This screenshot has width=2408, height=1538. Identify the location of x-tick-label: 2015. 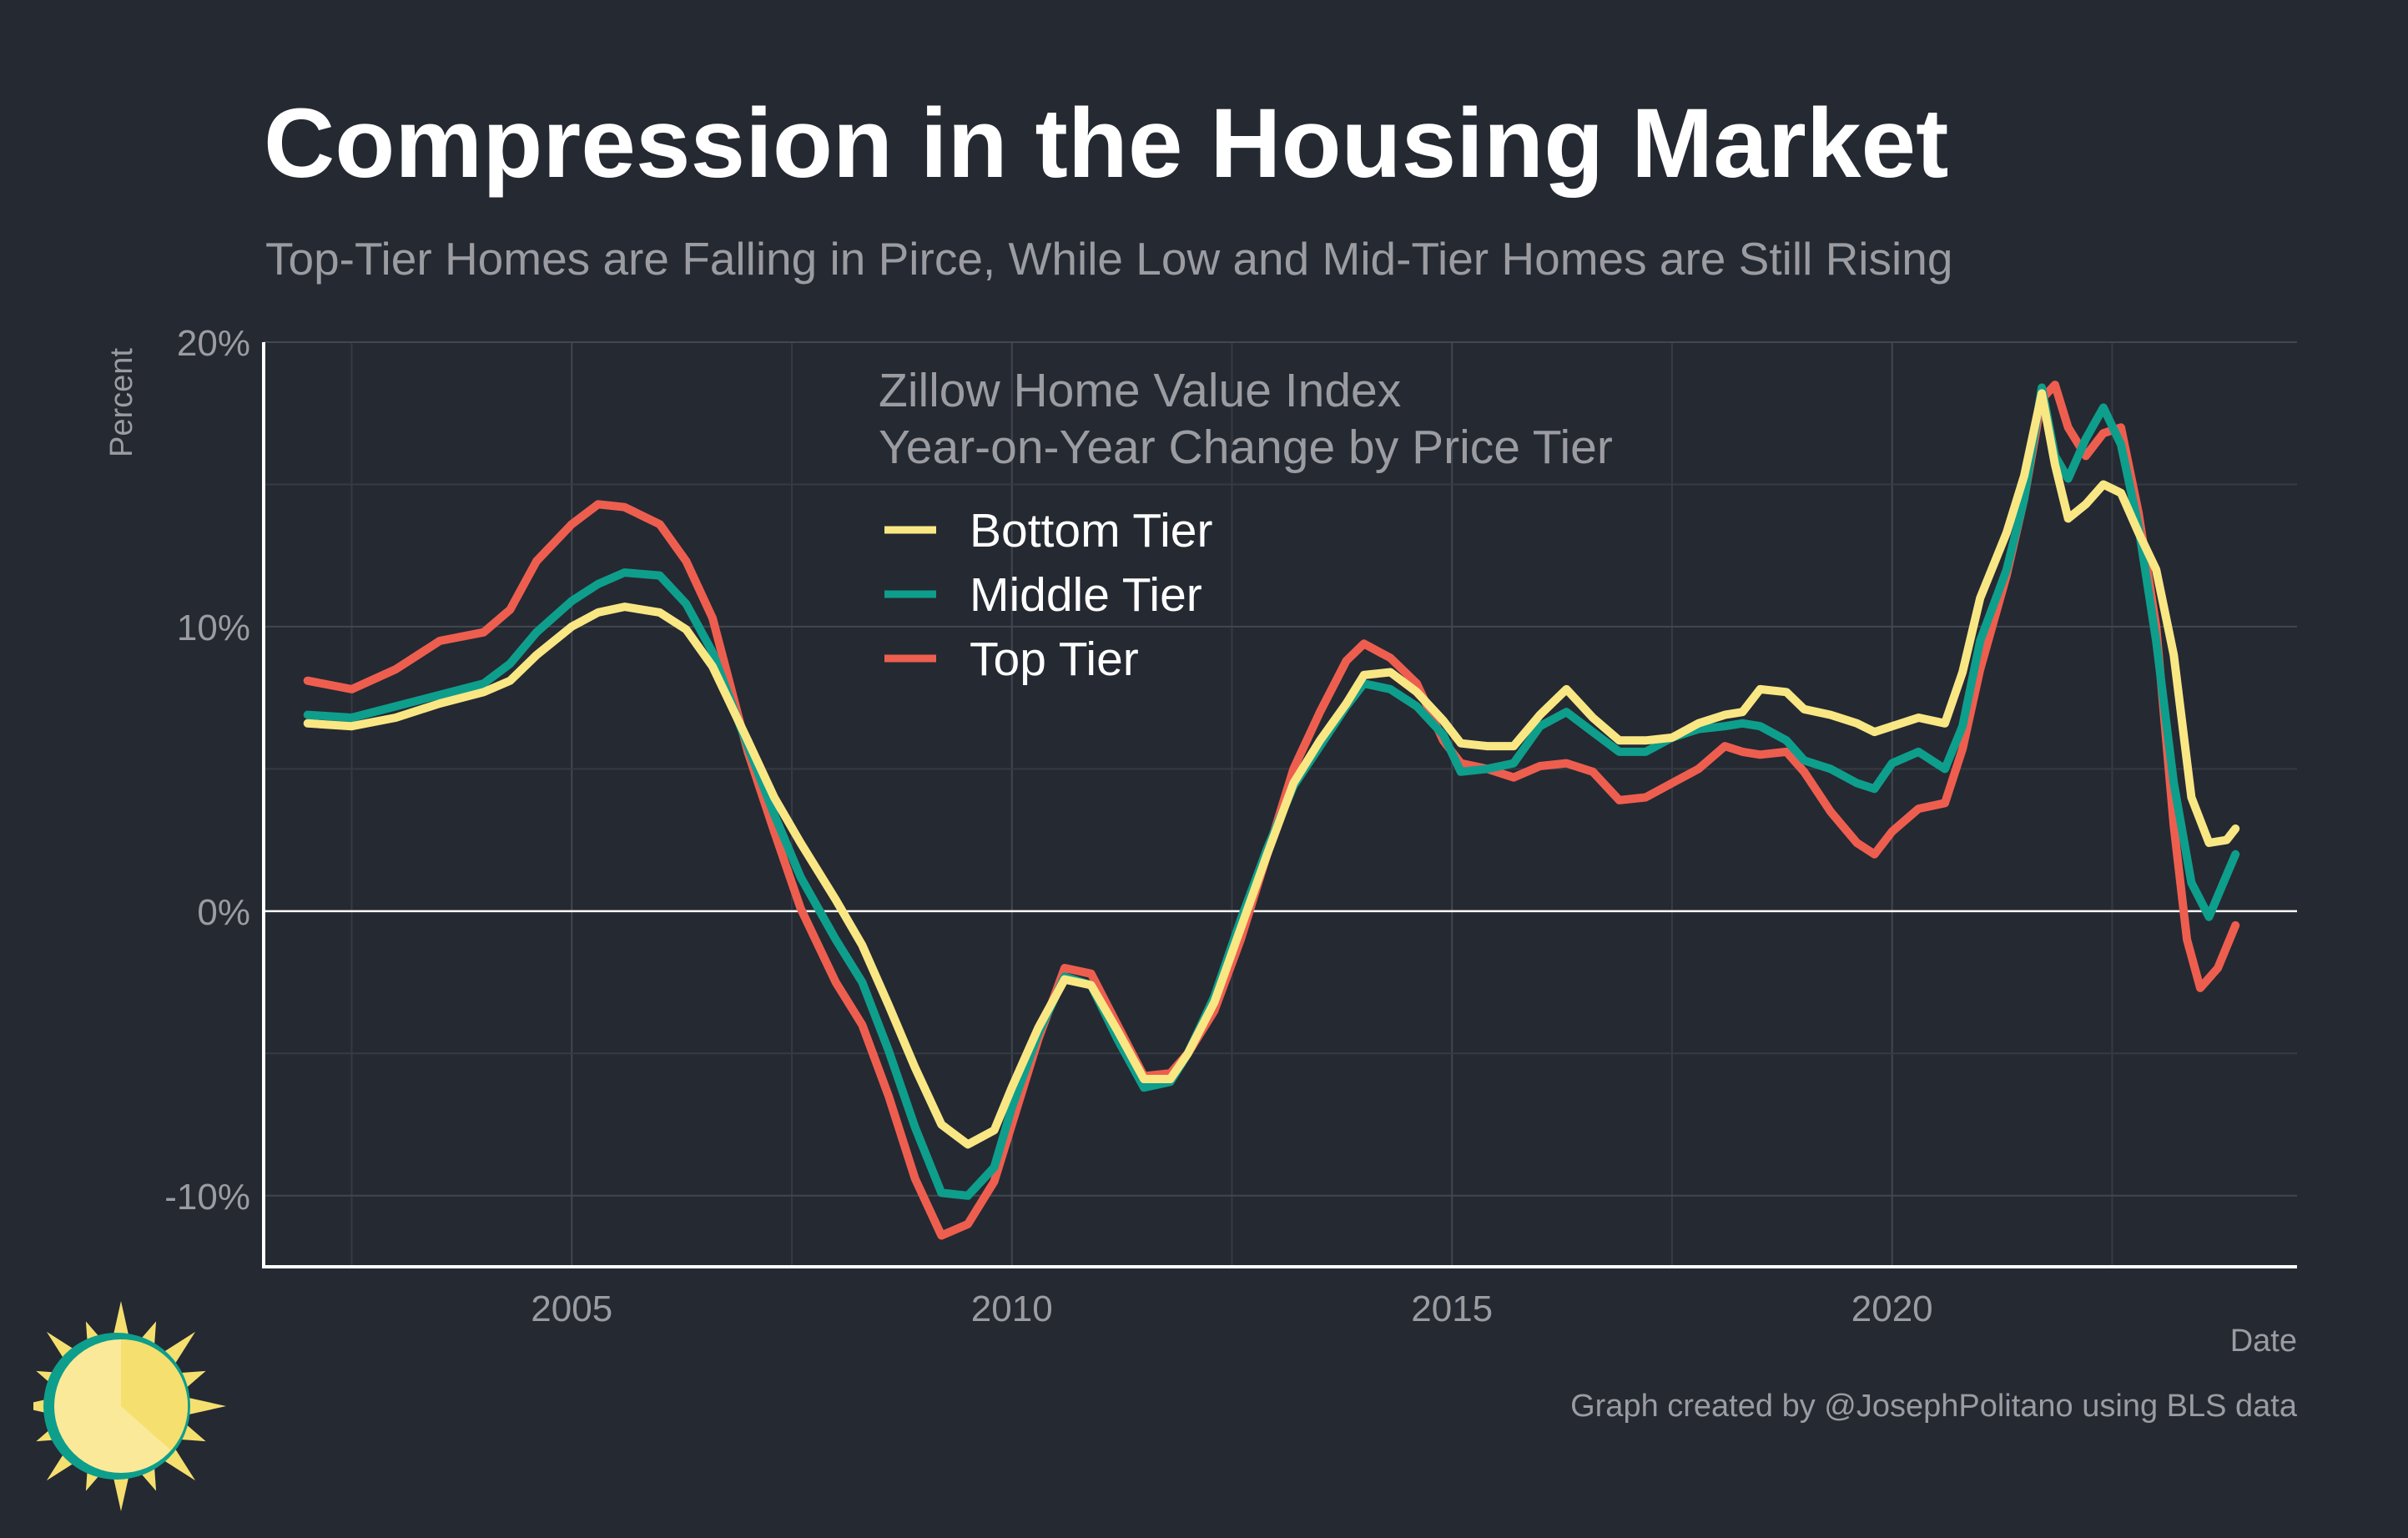
(1452, 1308).